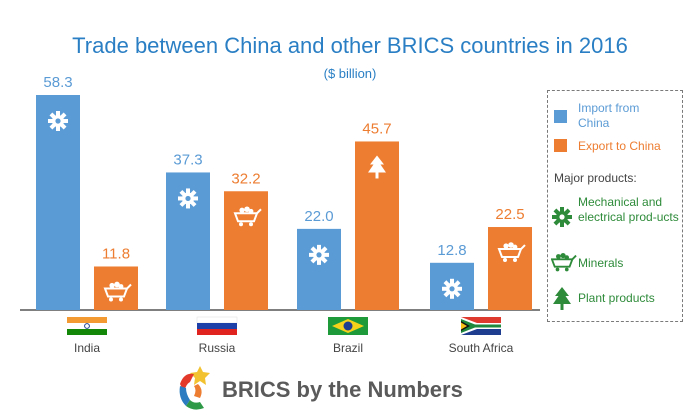 This screenshot has width=700, height=420. I want to click on russia-flag, so click(217, 325).